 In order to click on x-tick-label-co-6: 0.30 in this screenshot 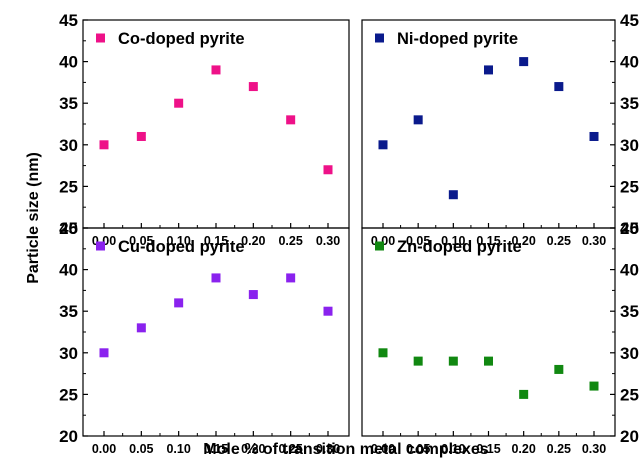, I will do `click(328, 241)`.